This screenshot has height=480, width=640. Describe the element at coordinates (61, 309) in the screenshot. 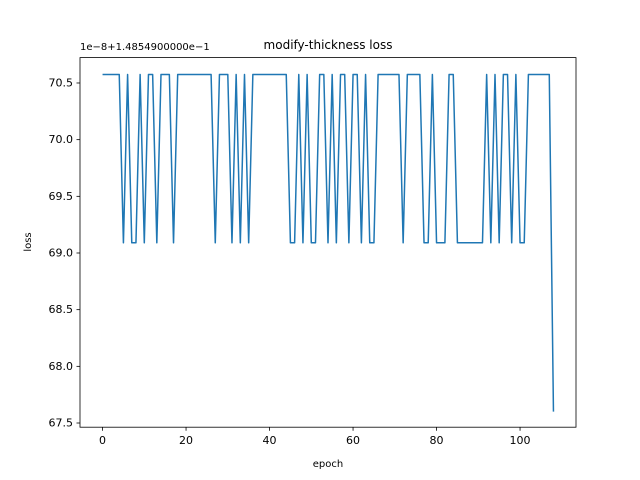

I see `y-tick-label: 68.5` at that location.